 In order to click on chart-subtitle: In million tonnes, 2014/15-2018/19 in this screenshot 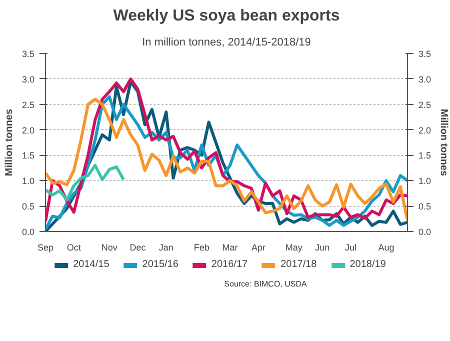, I will do `click(226, 42)`.